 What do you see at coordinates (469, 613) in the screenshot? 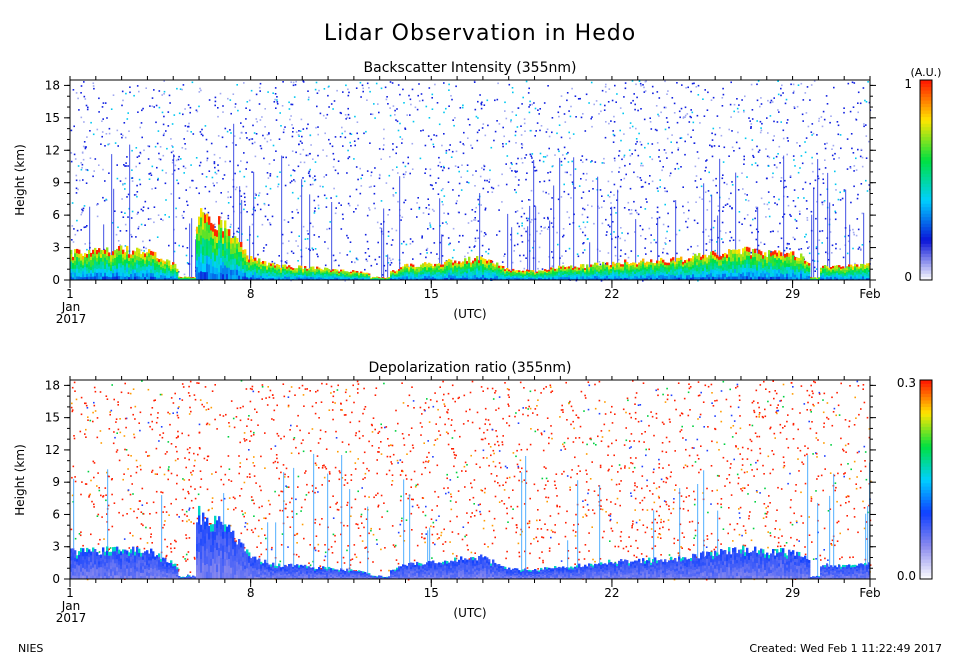
I see `depolarization-xlabel: (UTC)` at bounding box center [469, 613].